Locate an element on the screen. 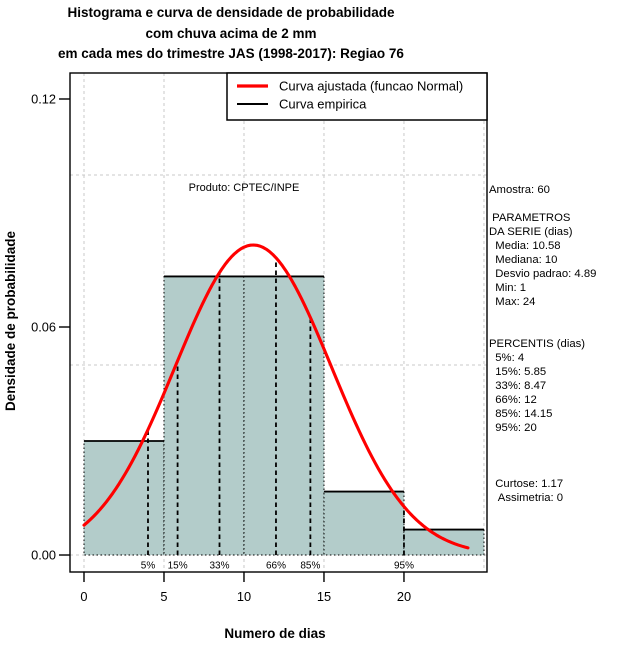 This screenshot has height=660, width=640. stats-line: DA SERIE (dias) is located at coordinates (531, 232).